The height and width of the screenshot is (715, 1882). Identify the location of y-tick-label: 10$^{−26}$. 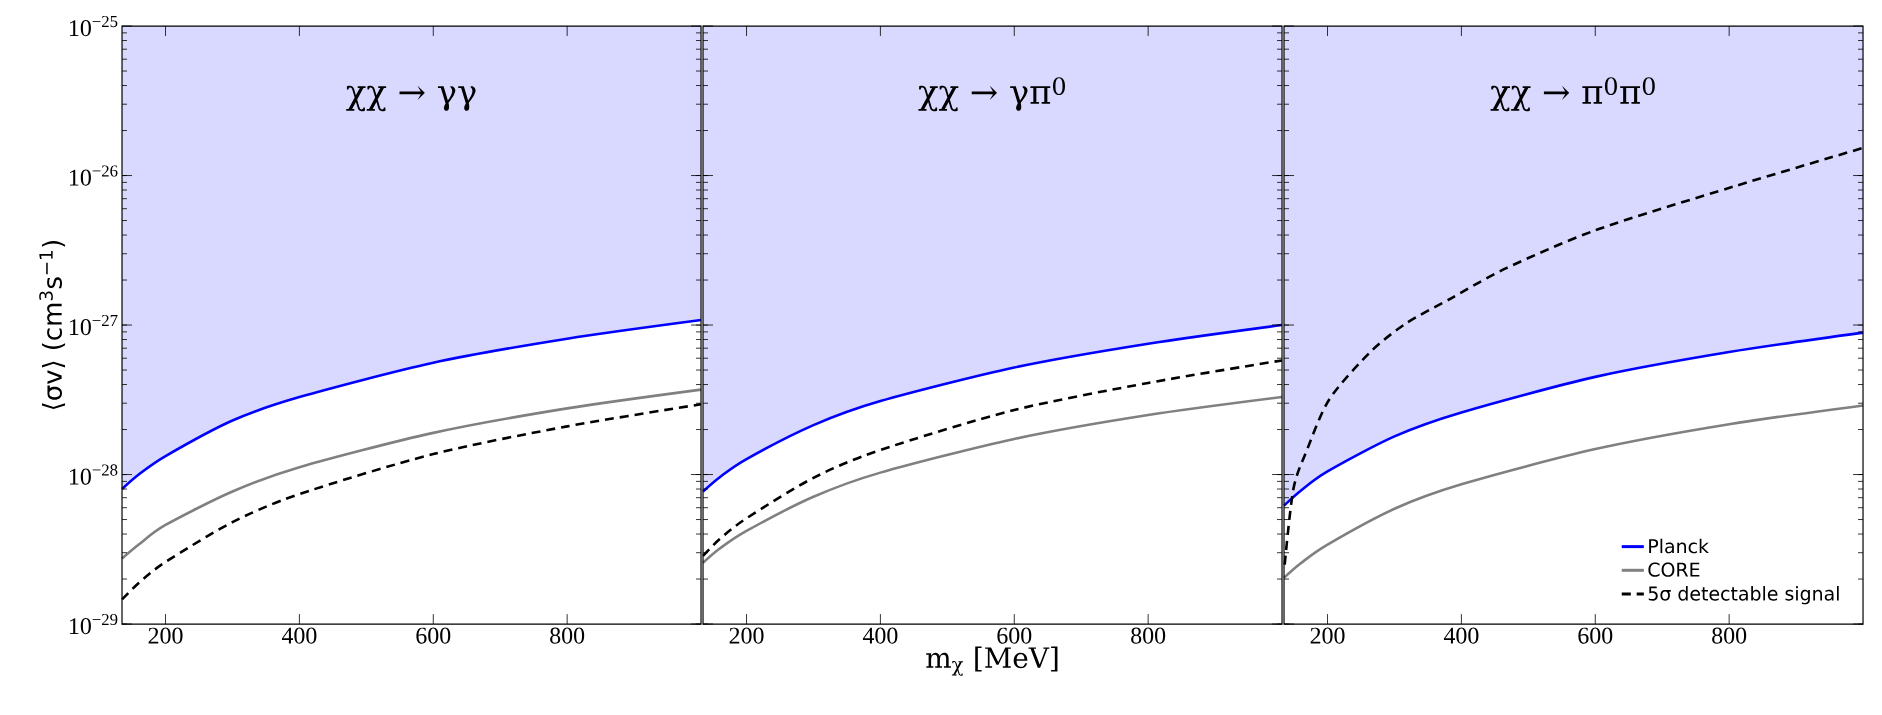
(94, 175).